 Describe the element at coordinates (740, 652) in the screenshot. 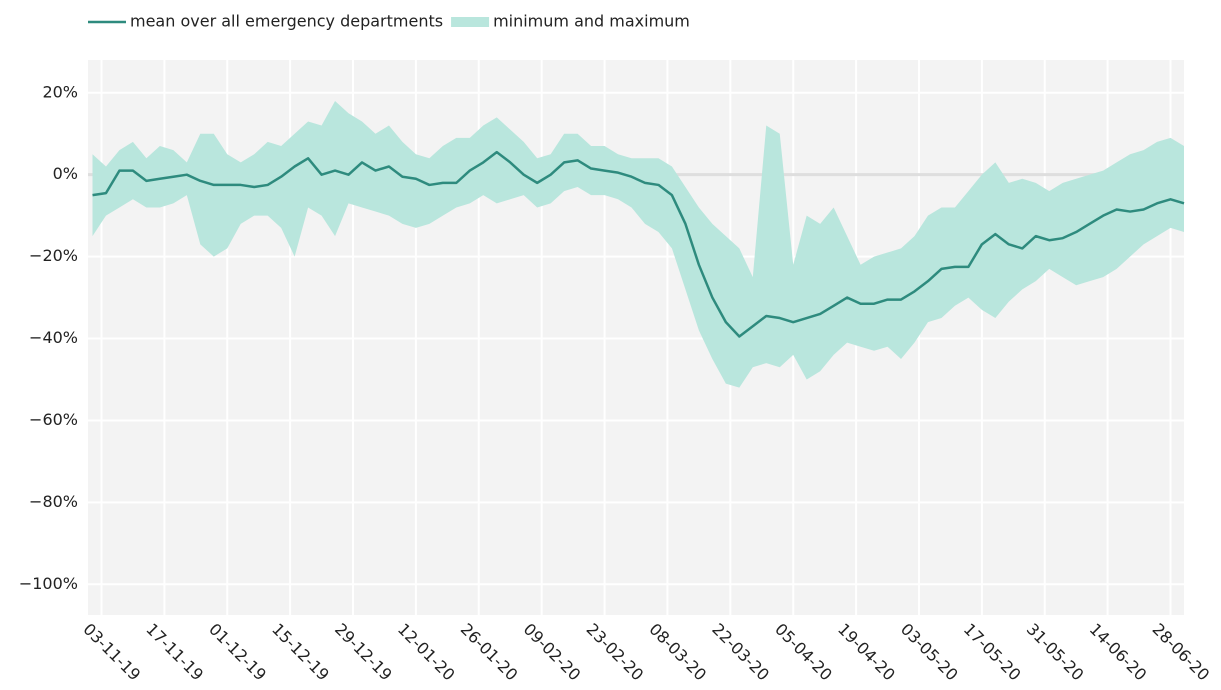

I see `x-tick-label: 22-03-20` at that location.